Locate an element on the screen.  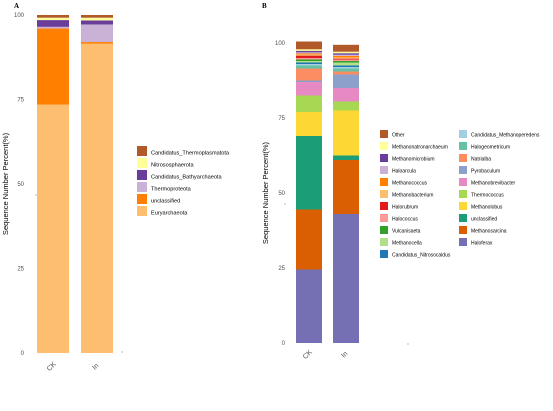
bar-segment-in-candidatus-methanoperedens is located at coordinates (346, 68).